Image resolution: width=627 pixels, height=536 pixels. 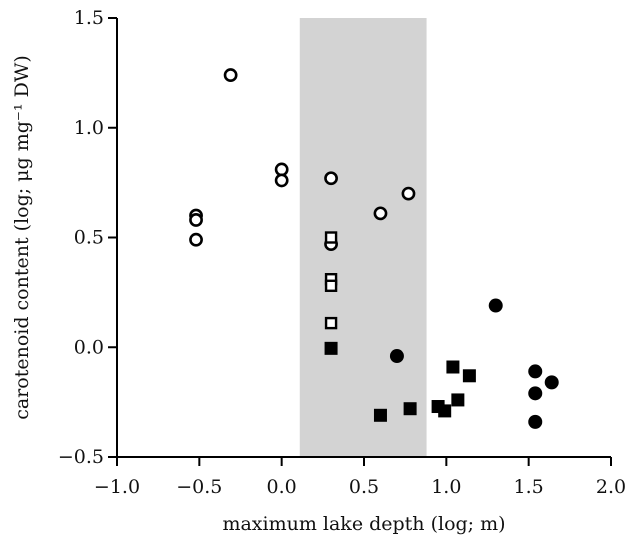 I want to click on y-tick-label: 0.5, so click(x=89, y=238).